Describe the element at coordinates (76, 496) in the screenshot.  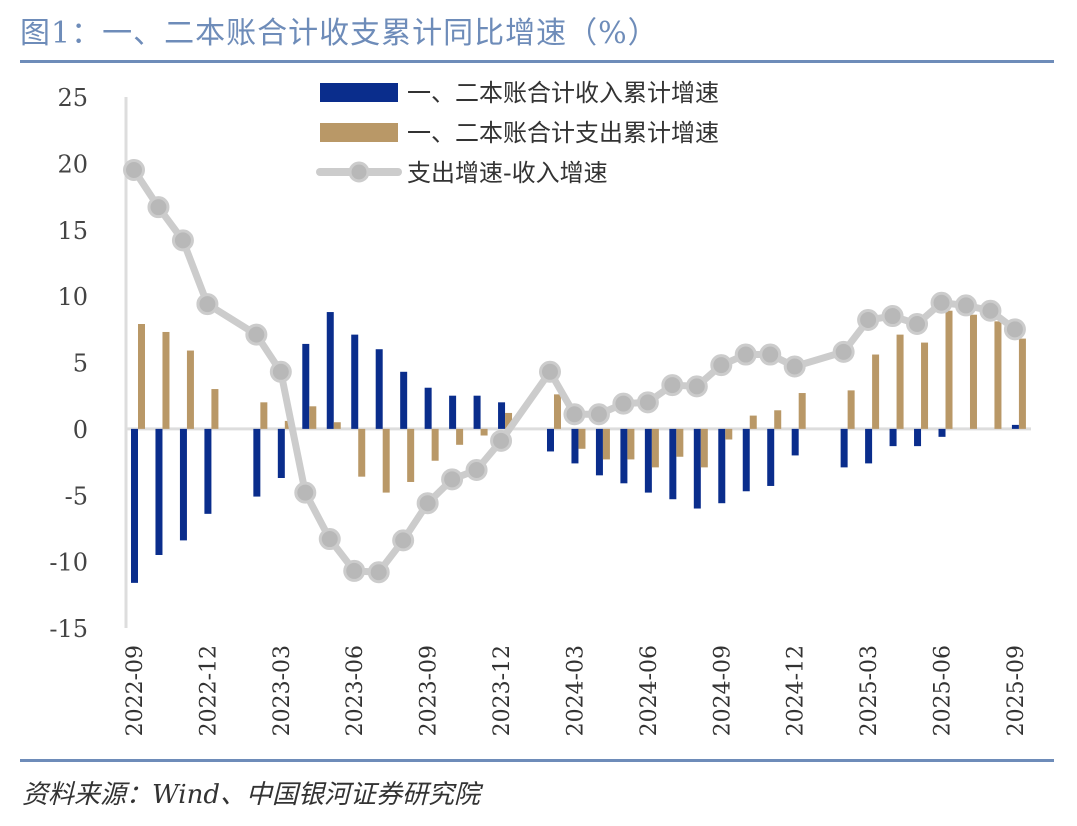
I see `y-tick-label: -5` at that location.